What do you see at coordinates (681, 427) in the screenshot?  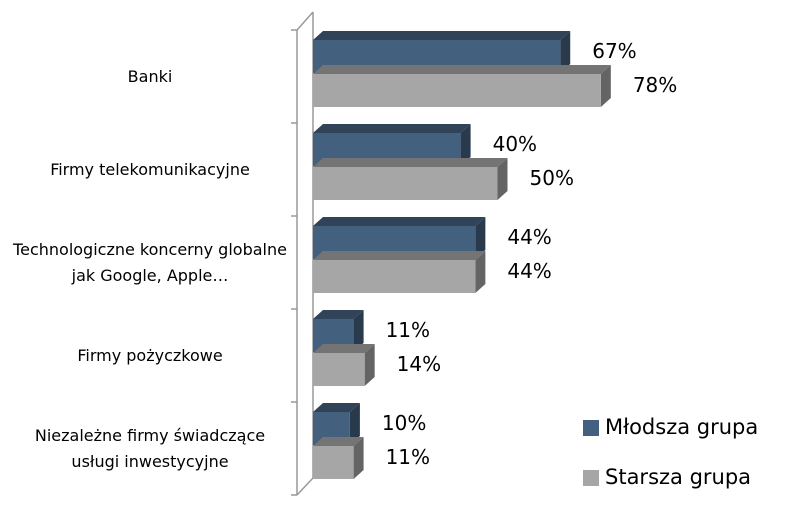 I see `legend-label: Młodsza grupa` at bounding box center [681, 427].